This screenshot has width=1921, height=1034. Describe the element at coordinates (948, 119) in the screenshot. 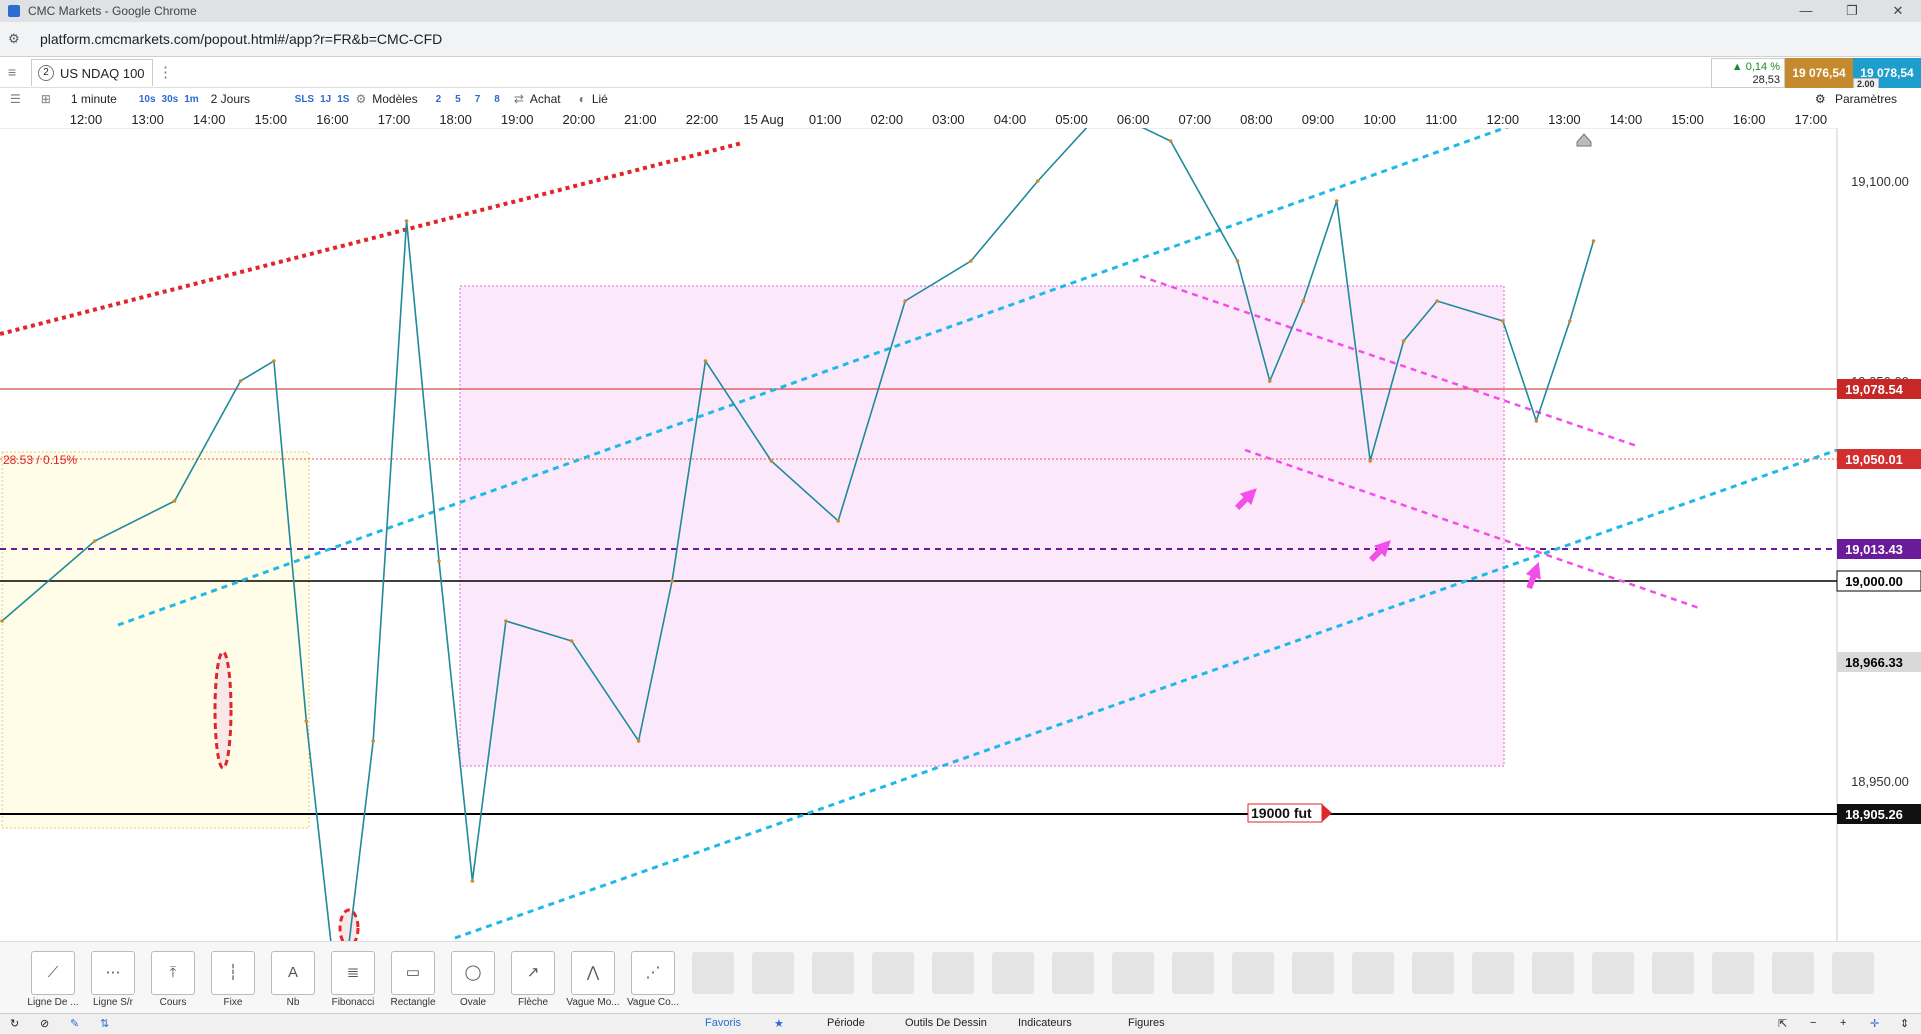

I see `time-label: 03:00` at that location.